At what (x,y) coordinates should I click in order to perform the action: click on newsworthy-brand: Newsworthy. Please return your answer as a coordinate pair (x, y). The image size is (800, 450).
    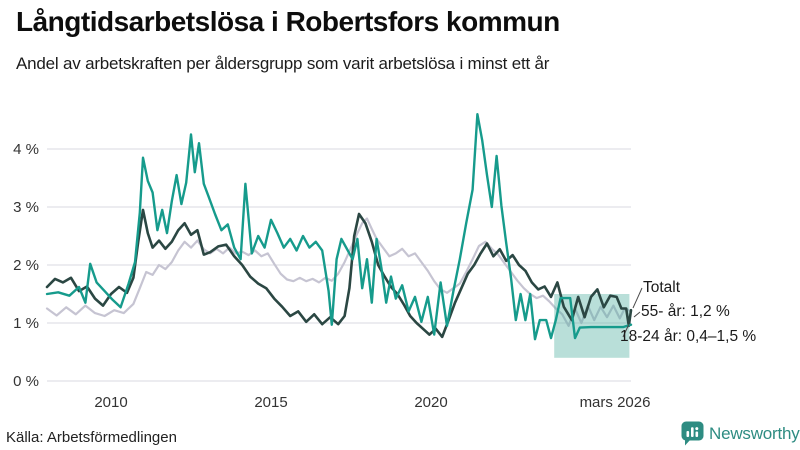
    Looking at the image, I should click on (740, 433).